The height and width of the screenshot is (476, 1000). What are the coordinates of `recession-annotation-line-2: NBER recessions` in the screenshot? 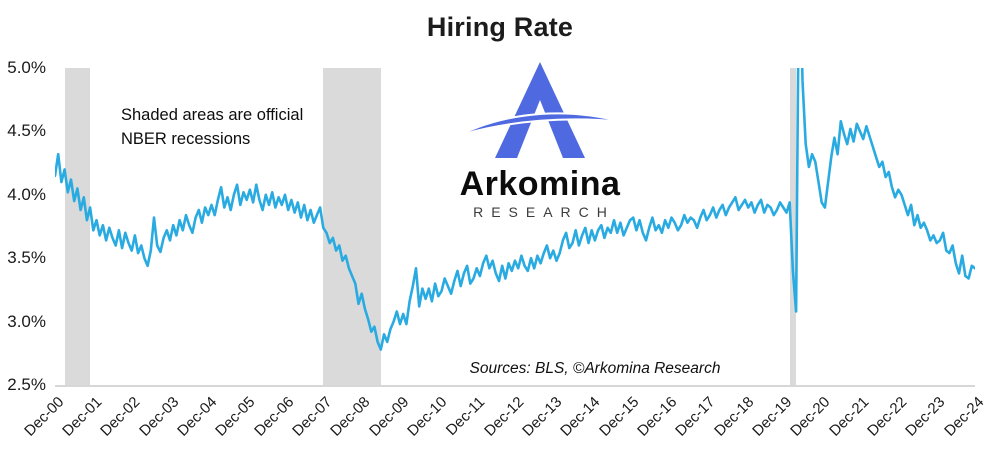 It's located at (186, 138).